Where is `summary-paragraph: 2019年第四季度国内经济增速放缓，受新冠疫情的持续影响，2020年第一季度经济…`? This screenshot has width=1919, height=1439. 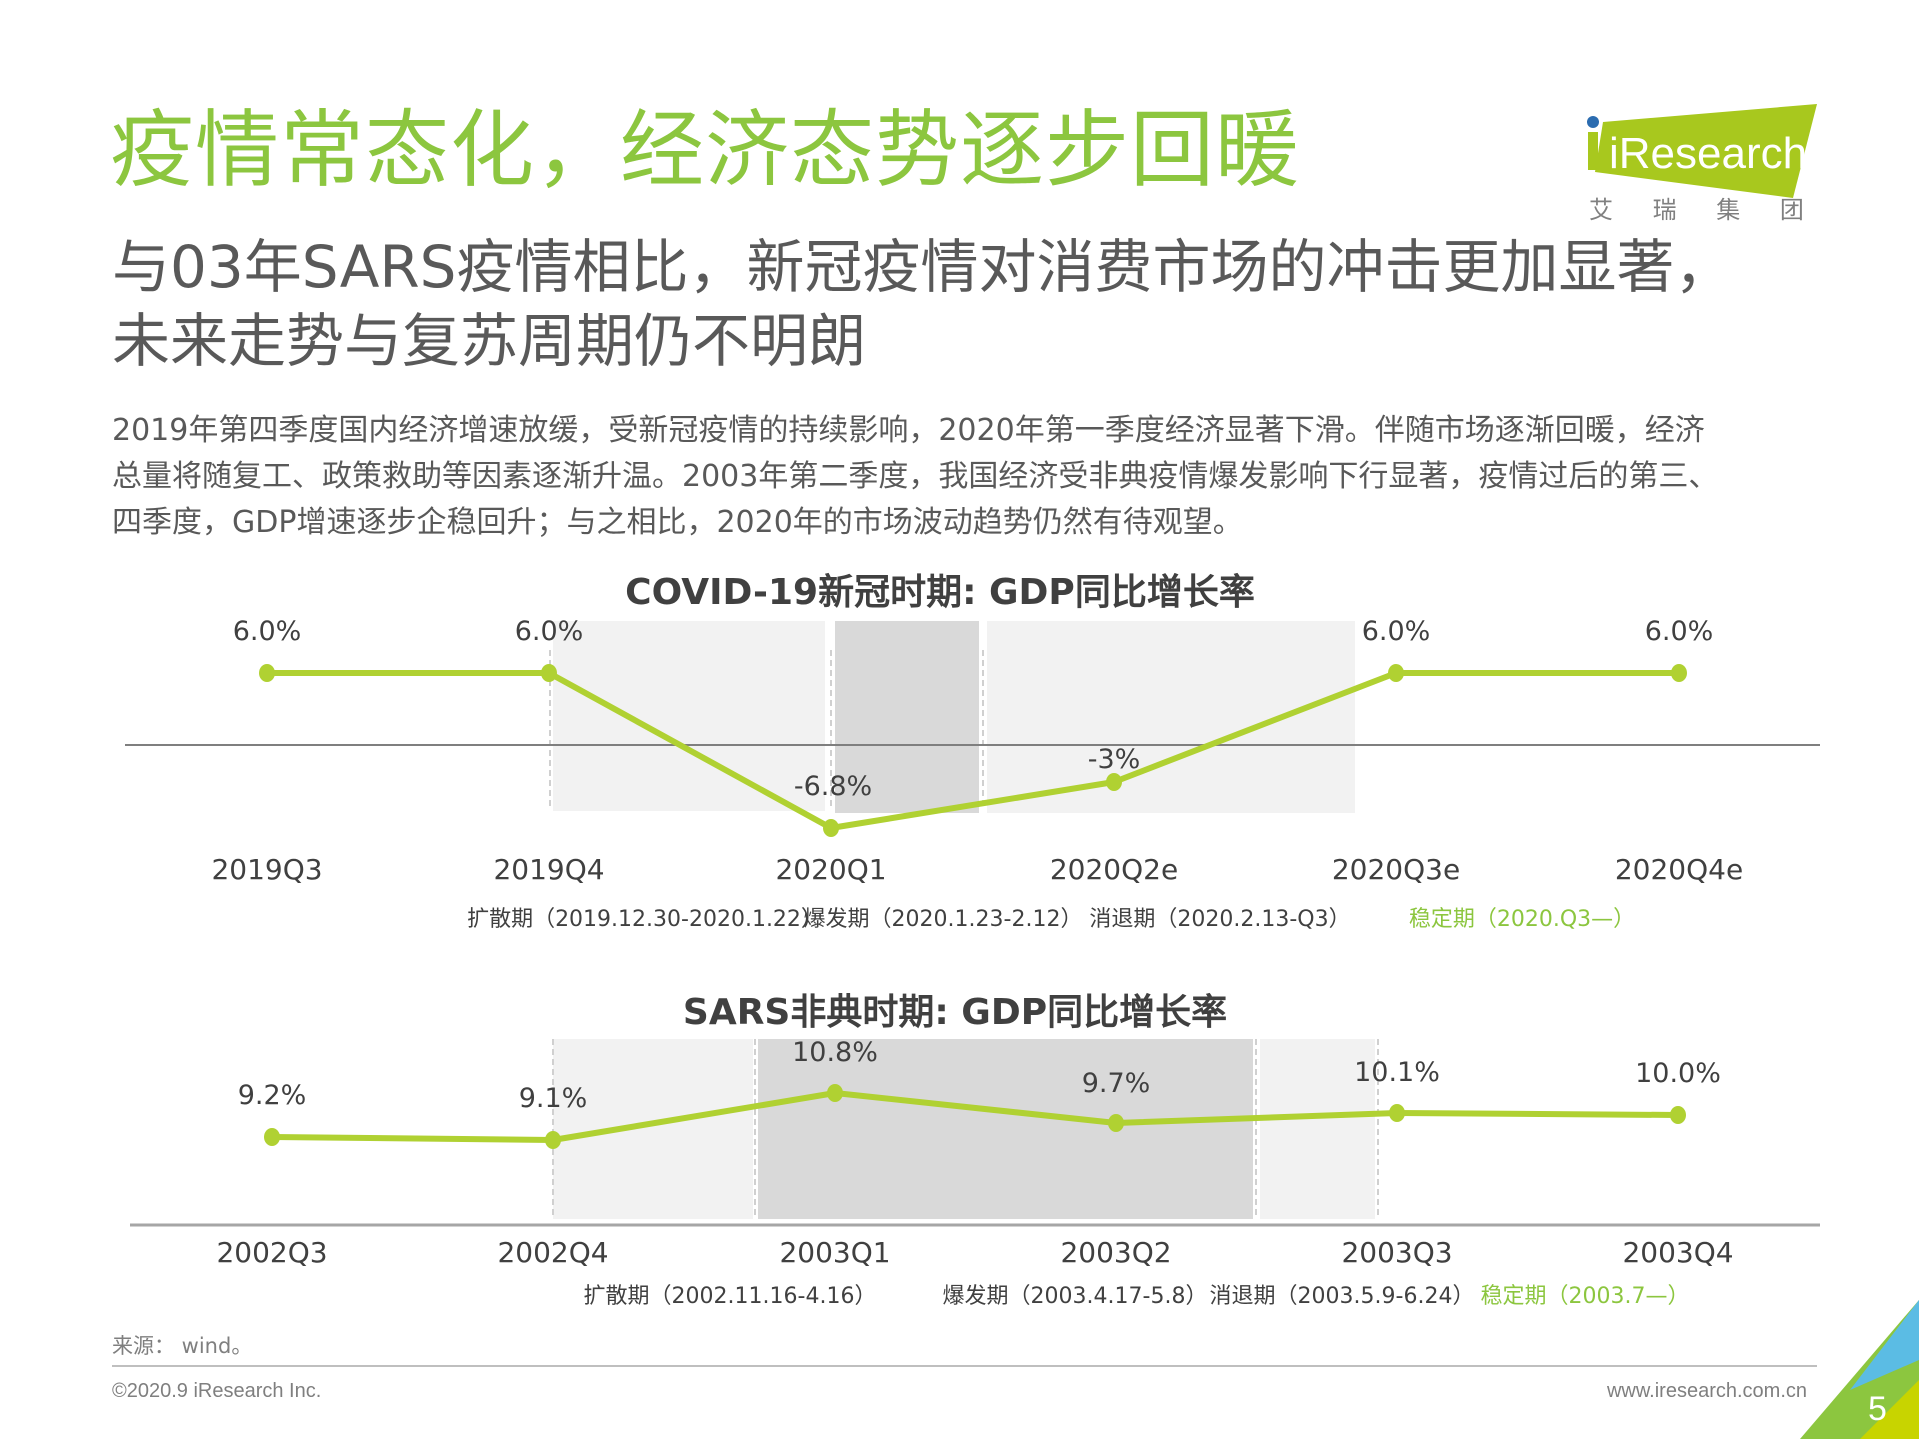 summary-paragraph: 2019年第四季度国内经济增速放缓，受新冠疫情的持续影响，2020年第一季度经济… is located at coordinates (962, 477).